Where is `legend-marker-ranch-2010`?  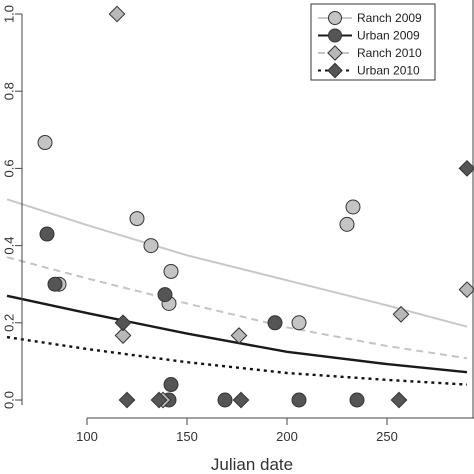 legend-marker-ranch-2010 is located at coordinates (335, 53).